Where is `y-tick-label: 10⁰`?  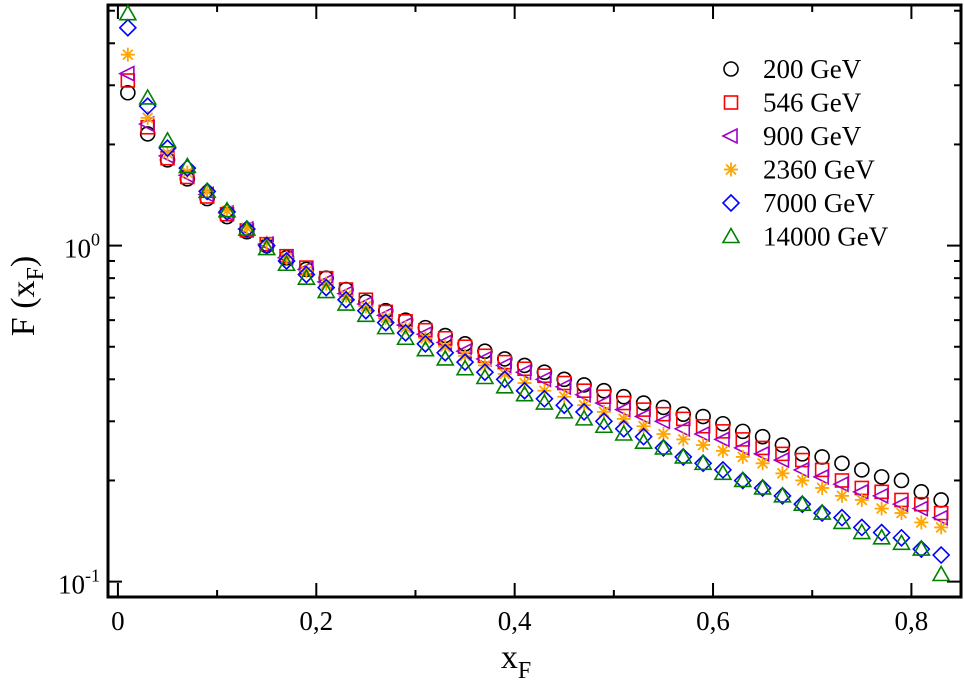
y-tick-label: 10⁰ is located at coordinates (82, 247).